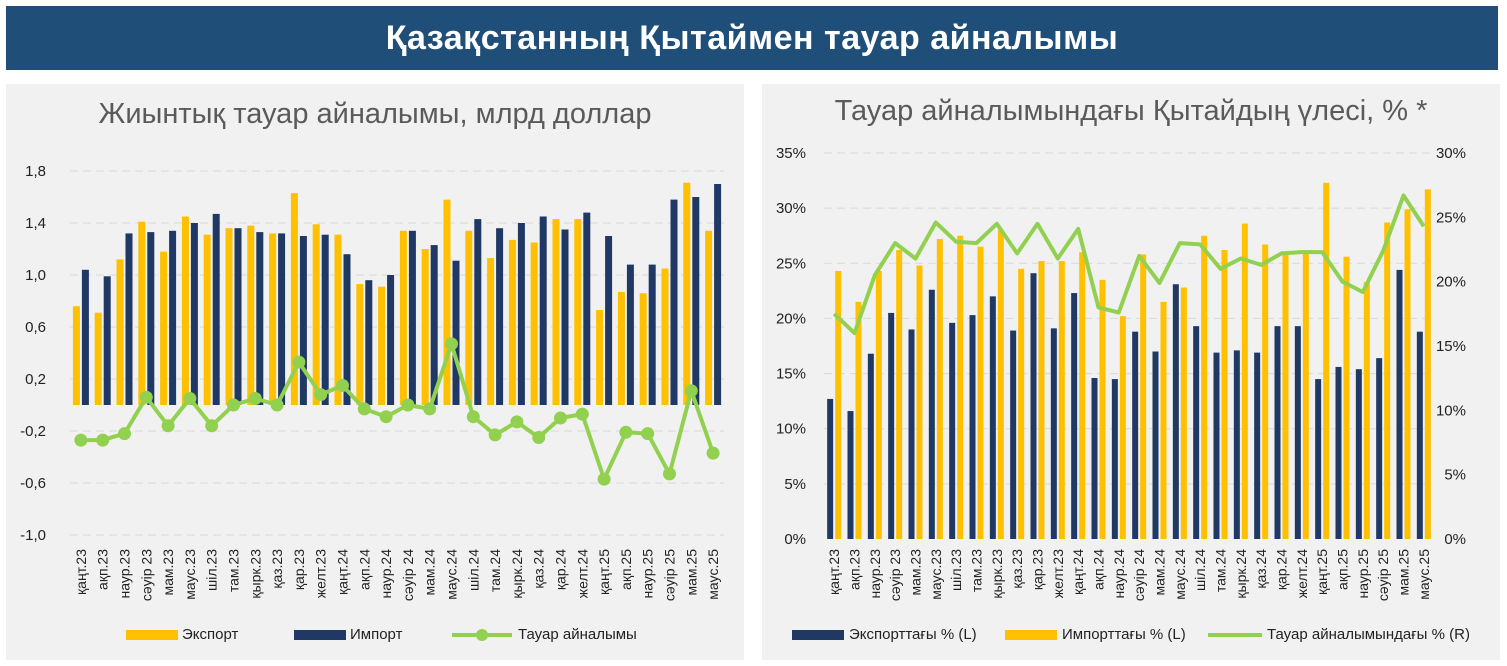  I want to click on y-tick-label-left: 5%, so click(795, 484).